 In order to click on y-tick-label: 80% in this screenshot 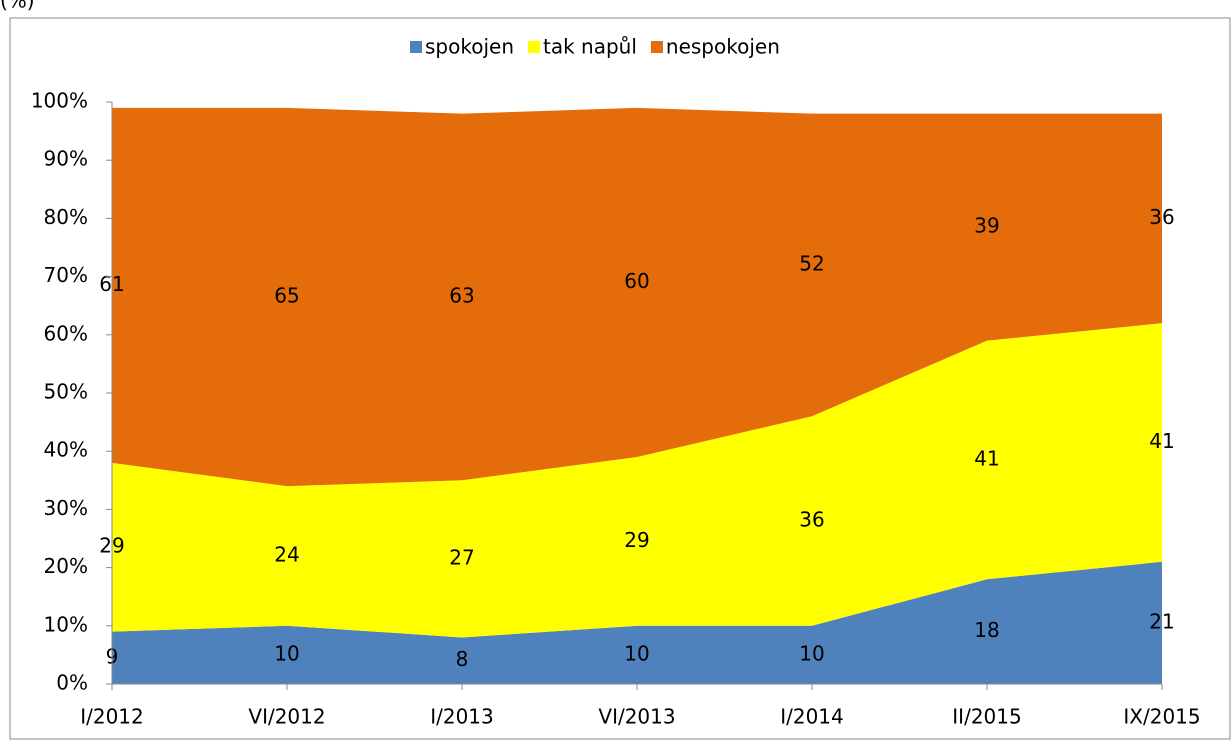, I will do `click(66, 217)`.